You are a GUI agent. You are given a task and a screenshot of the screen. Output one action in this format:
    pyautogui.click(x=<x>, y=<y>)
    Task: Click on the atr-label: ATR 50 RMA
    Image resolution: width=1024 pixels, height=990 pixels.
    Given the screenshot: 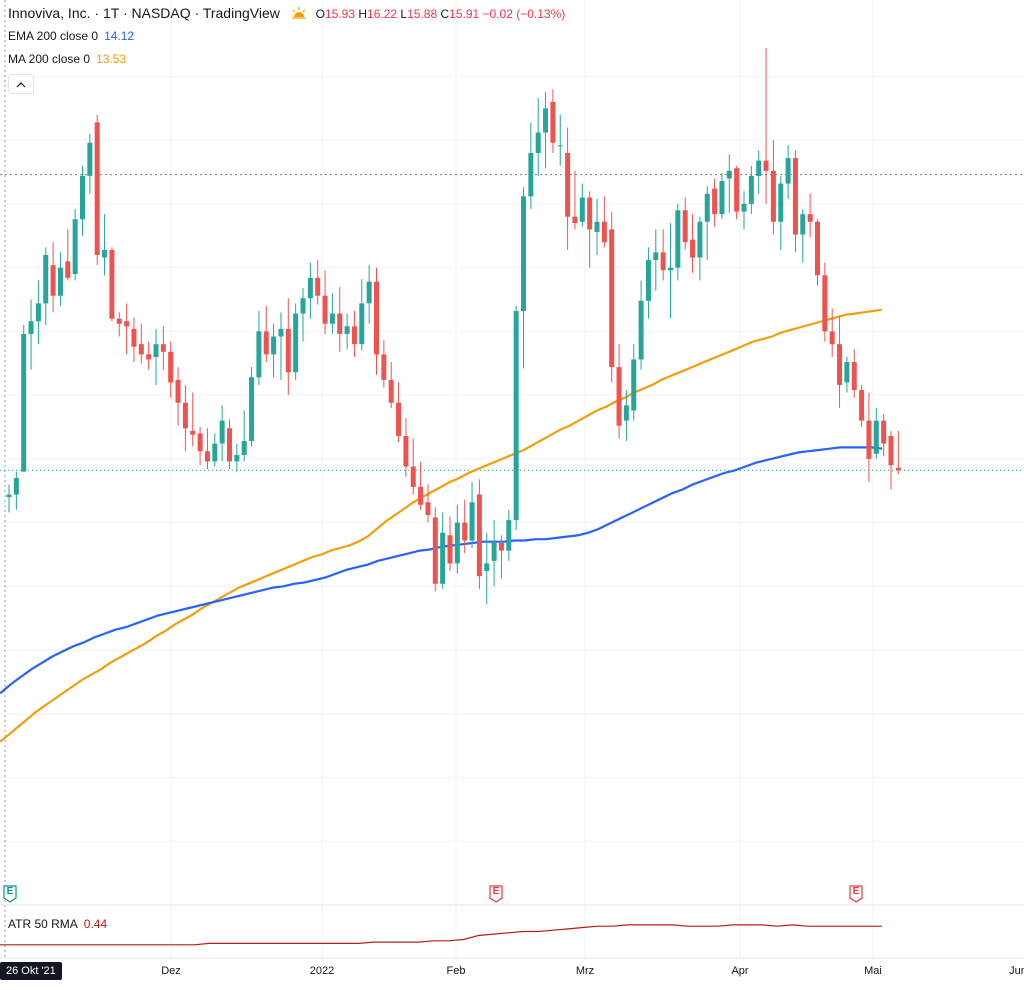 What is the action you would take?
    pyautogui.click(x=43, y=924)
    